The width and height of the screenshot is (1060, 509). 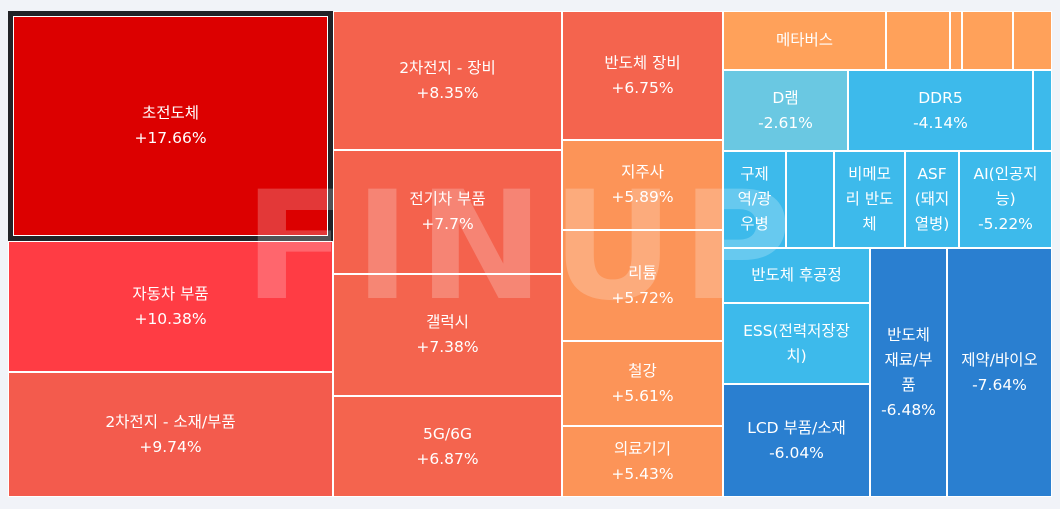 I want to click on sector-name: 메타버스, so click(x=804, y=40).